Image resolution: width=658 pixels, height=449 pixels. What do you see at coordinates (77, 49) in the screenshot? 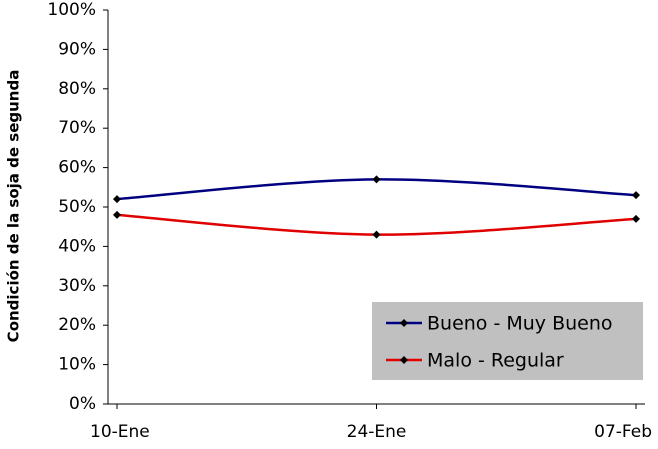
I see `y-tick-label: 90%` at bounding box center [77, 49].